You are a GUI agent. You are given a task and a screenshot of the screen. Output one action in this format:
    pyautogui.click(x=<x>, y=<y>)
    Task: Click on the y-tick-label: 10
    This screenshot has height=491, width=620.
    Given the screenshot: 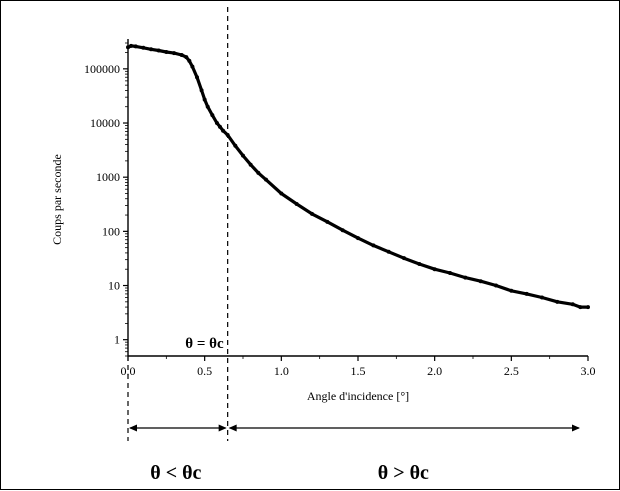 What is the action you would take?
    pyautogui.click(x=114, y=286)
    